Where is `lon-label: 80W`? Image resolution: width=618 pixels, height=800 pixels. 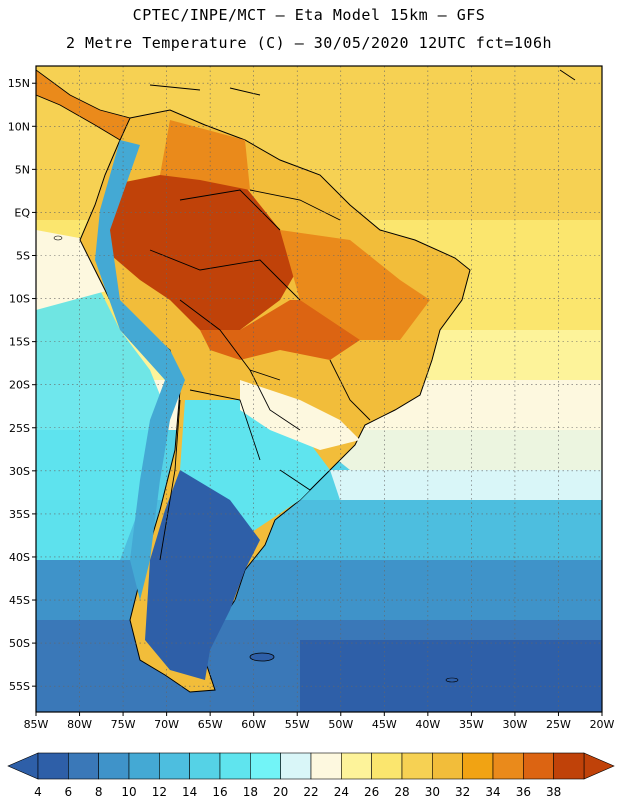 lon-label: 80W is located at coordinates (79, 724).